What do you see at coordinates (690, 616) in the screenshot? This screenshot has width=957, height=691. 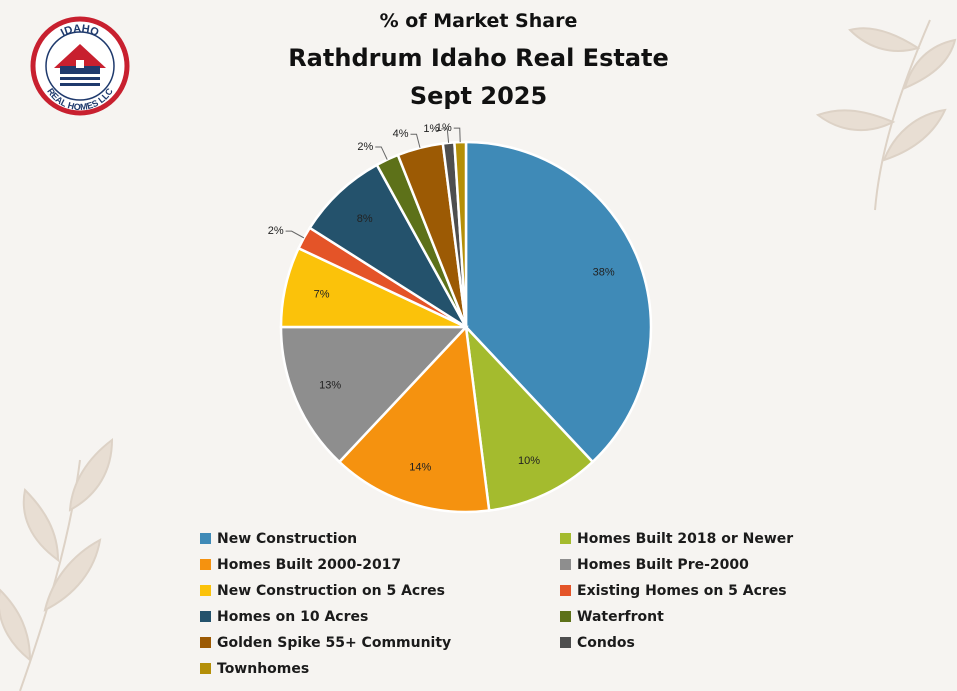 I see `legend-item-7: Waterfront` at bounding box center [690, 616].